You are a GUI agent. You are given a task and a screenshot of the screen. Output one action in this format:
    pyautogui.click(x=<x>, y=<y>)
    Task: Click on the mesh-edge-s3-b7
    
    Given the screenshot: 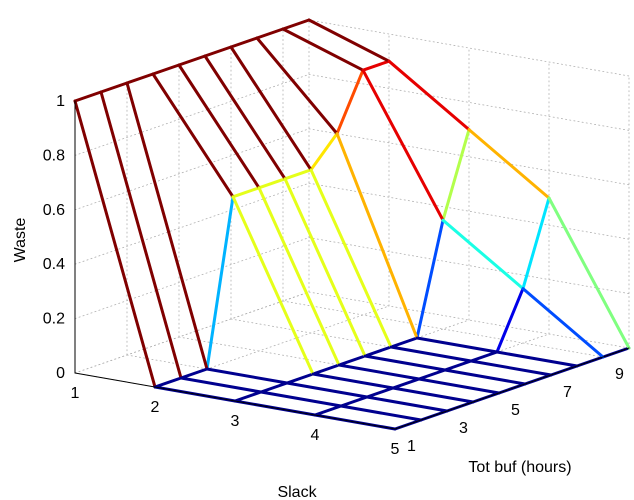 What is the action you would take?
    pyautogui.click(x=404, y=342)
    